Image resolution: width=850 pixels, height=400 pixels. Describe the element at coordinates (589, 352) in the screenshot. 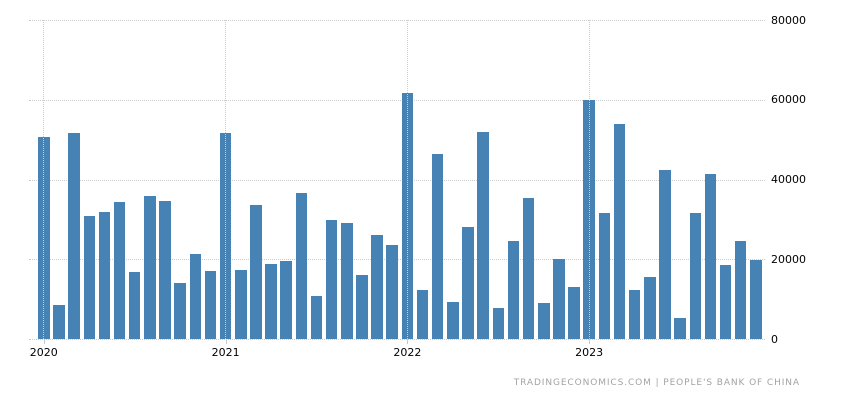

I see `x-axis-label-2023: 2023` at that location.